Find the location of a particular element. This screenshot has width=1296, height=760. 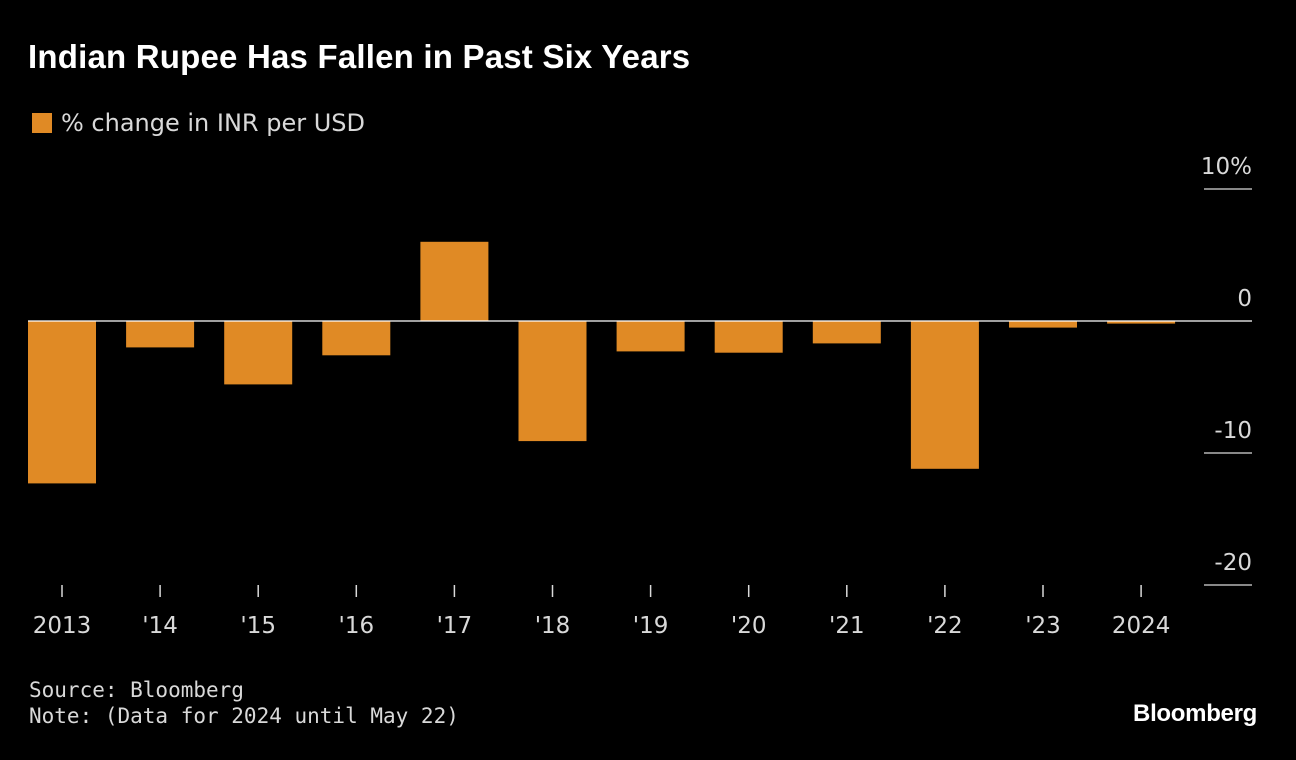

legend-swatch is located at coordinates (42, 123).